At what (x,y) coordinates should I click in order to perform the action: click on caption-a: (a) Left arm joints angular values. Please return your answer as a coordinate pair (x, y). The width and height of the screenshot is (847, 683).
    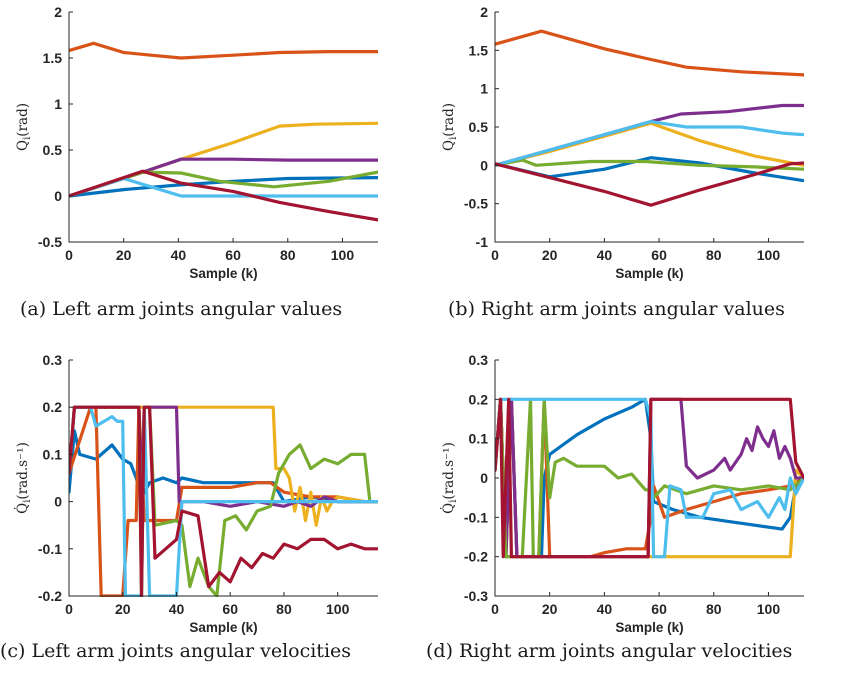
    Looking at the image, I should click on (181, 309).